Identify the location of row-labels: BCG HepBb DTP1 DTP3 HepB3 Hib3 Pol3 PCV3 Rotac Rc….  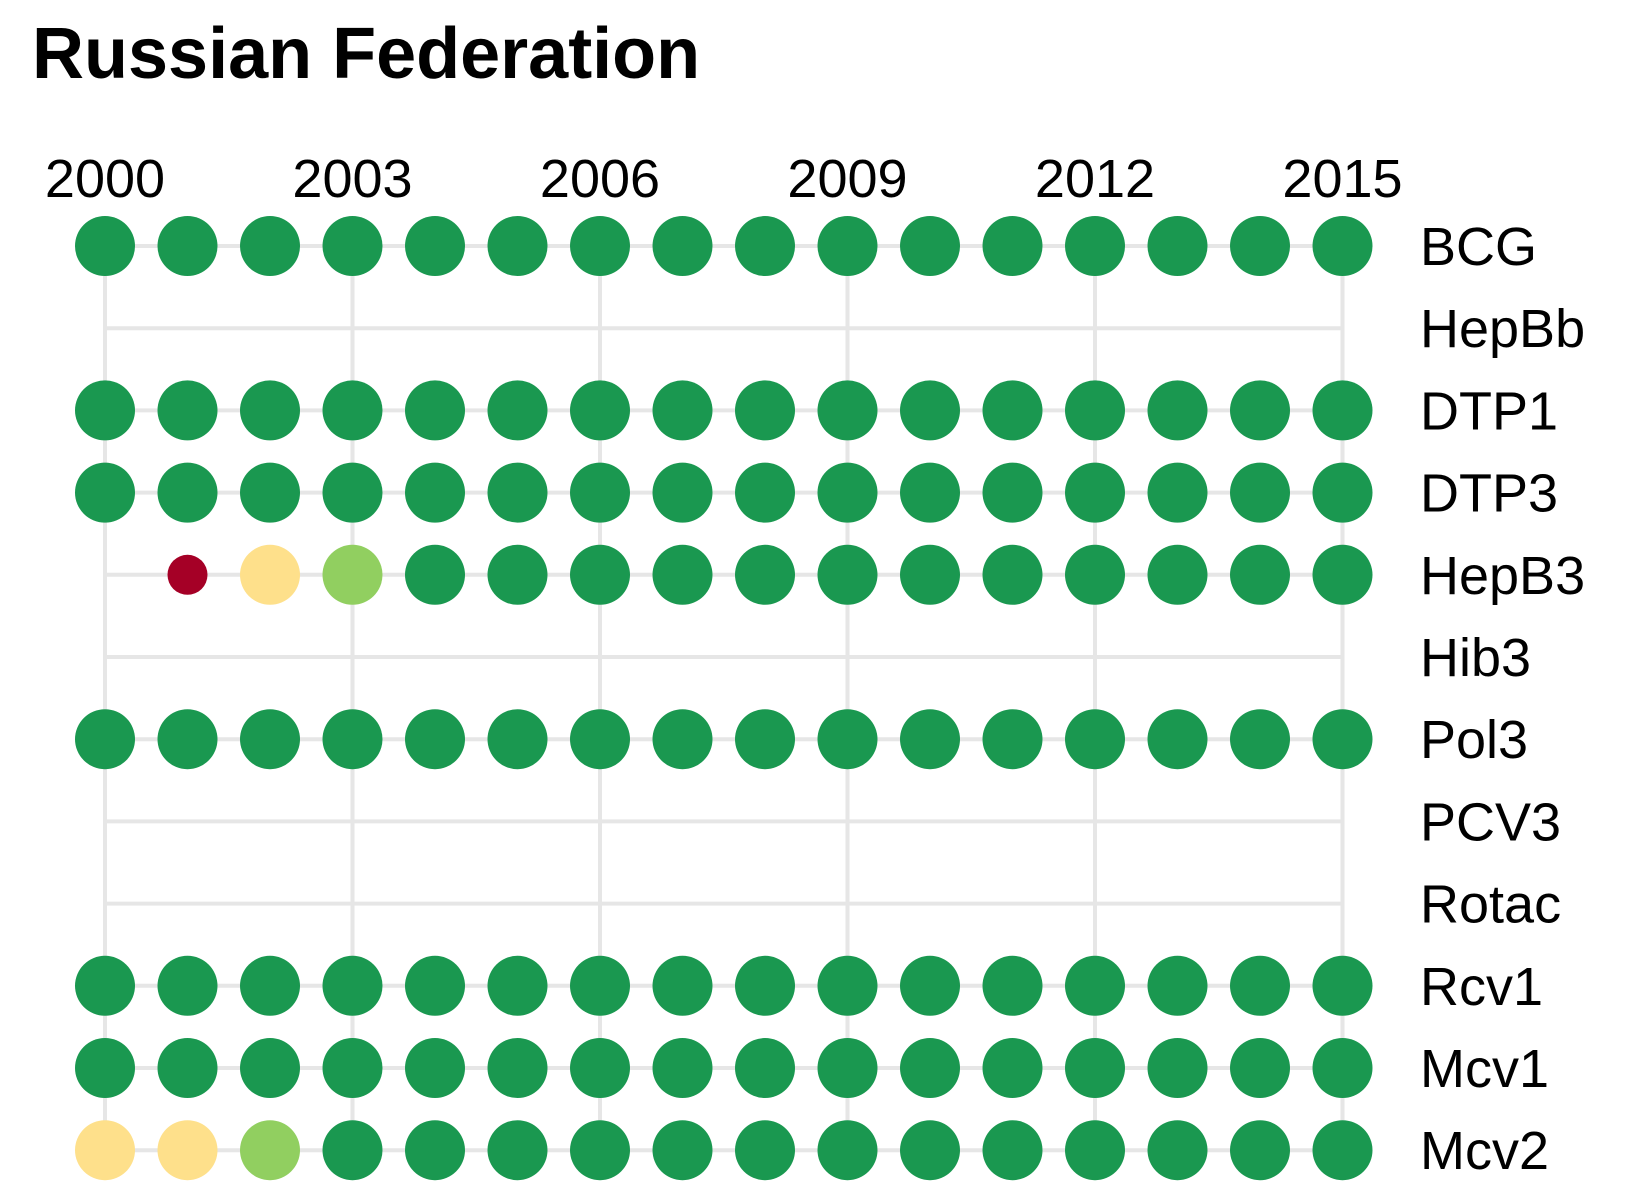
(1502, 699).